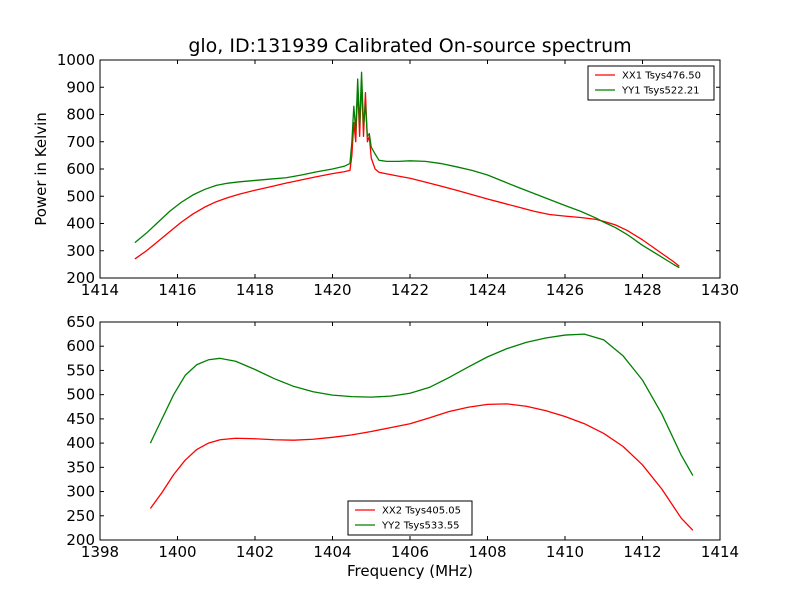  I want to click on y-tick-label: 900, so click(80, 87).